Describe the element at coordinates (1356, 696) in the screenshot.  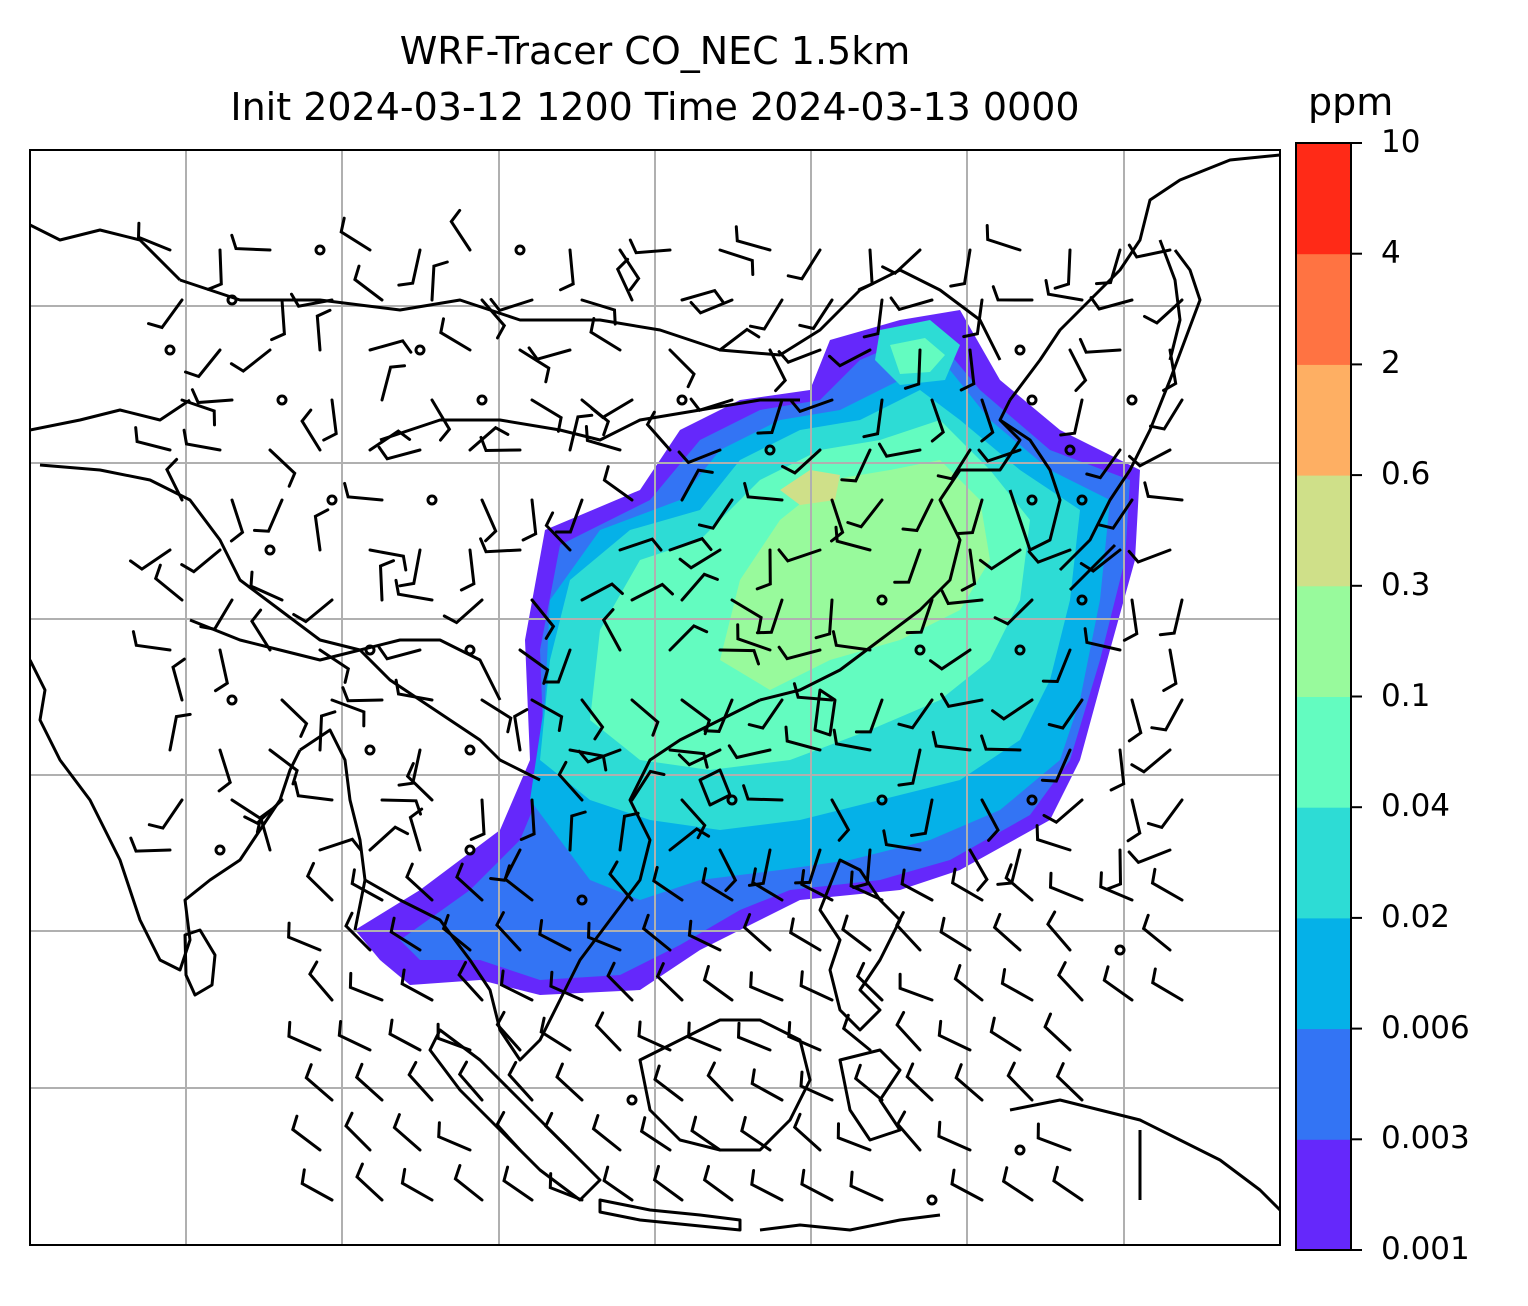
I see `colorbar-ticks` at that location.